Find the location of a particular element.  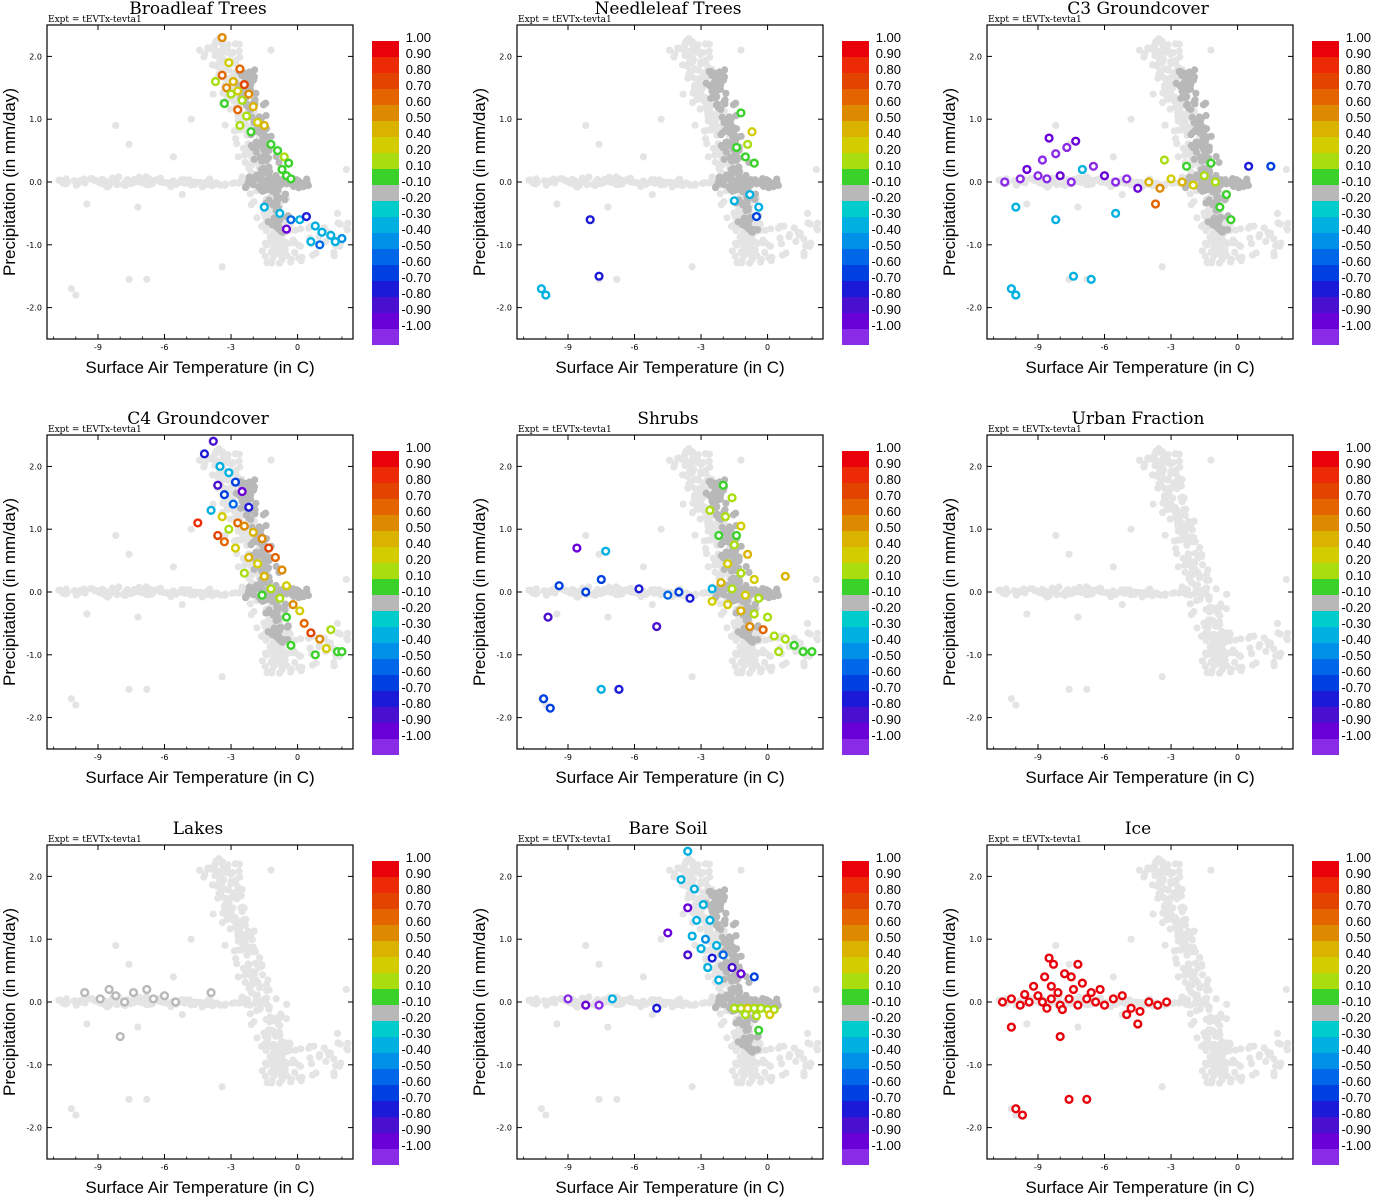

expt-label: Expt = tEVTx-tevta1 is located at coordinates (1035, 430).